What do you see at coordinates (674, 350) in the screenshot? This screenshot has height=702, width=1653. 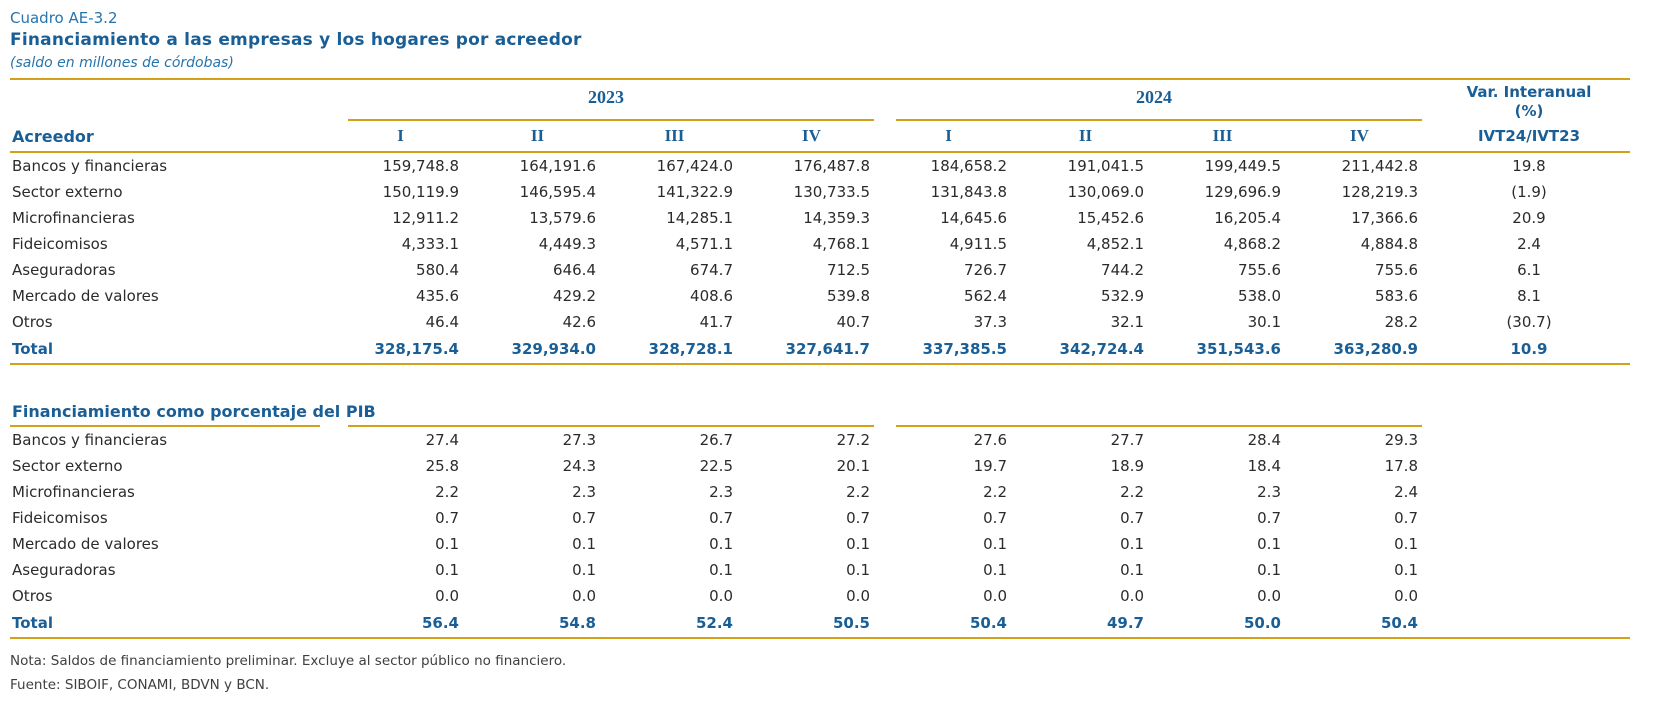 I see `quarter-value: 328,728.1` at bounding box center [674, 350].